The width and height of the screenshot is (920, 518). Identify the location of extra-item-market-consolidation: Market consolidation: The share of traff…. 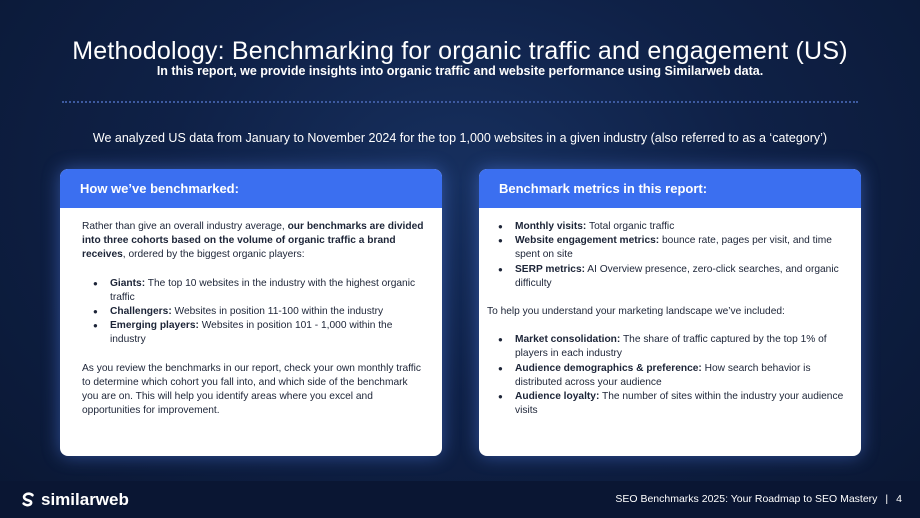
(671, 347).